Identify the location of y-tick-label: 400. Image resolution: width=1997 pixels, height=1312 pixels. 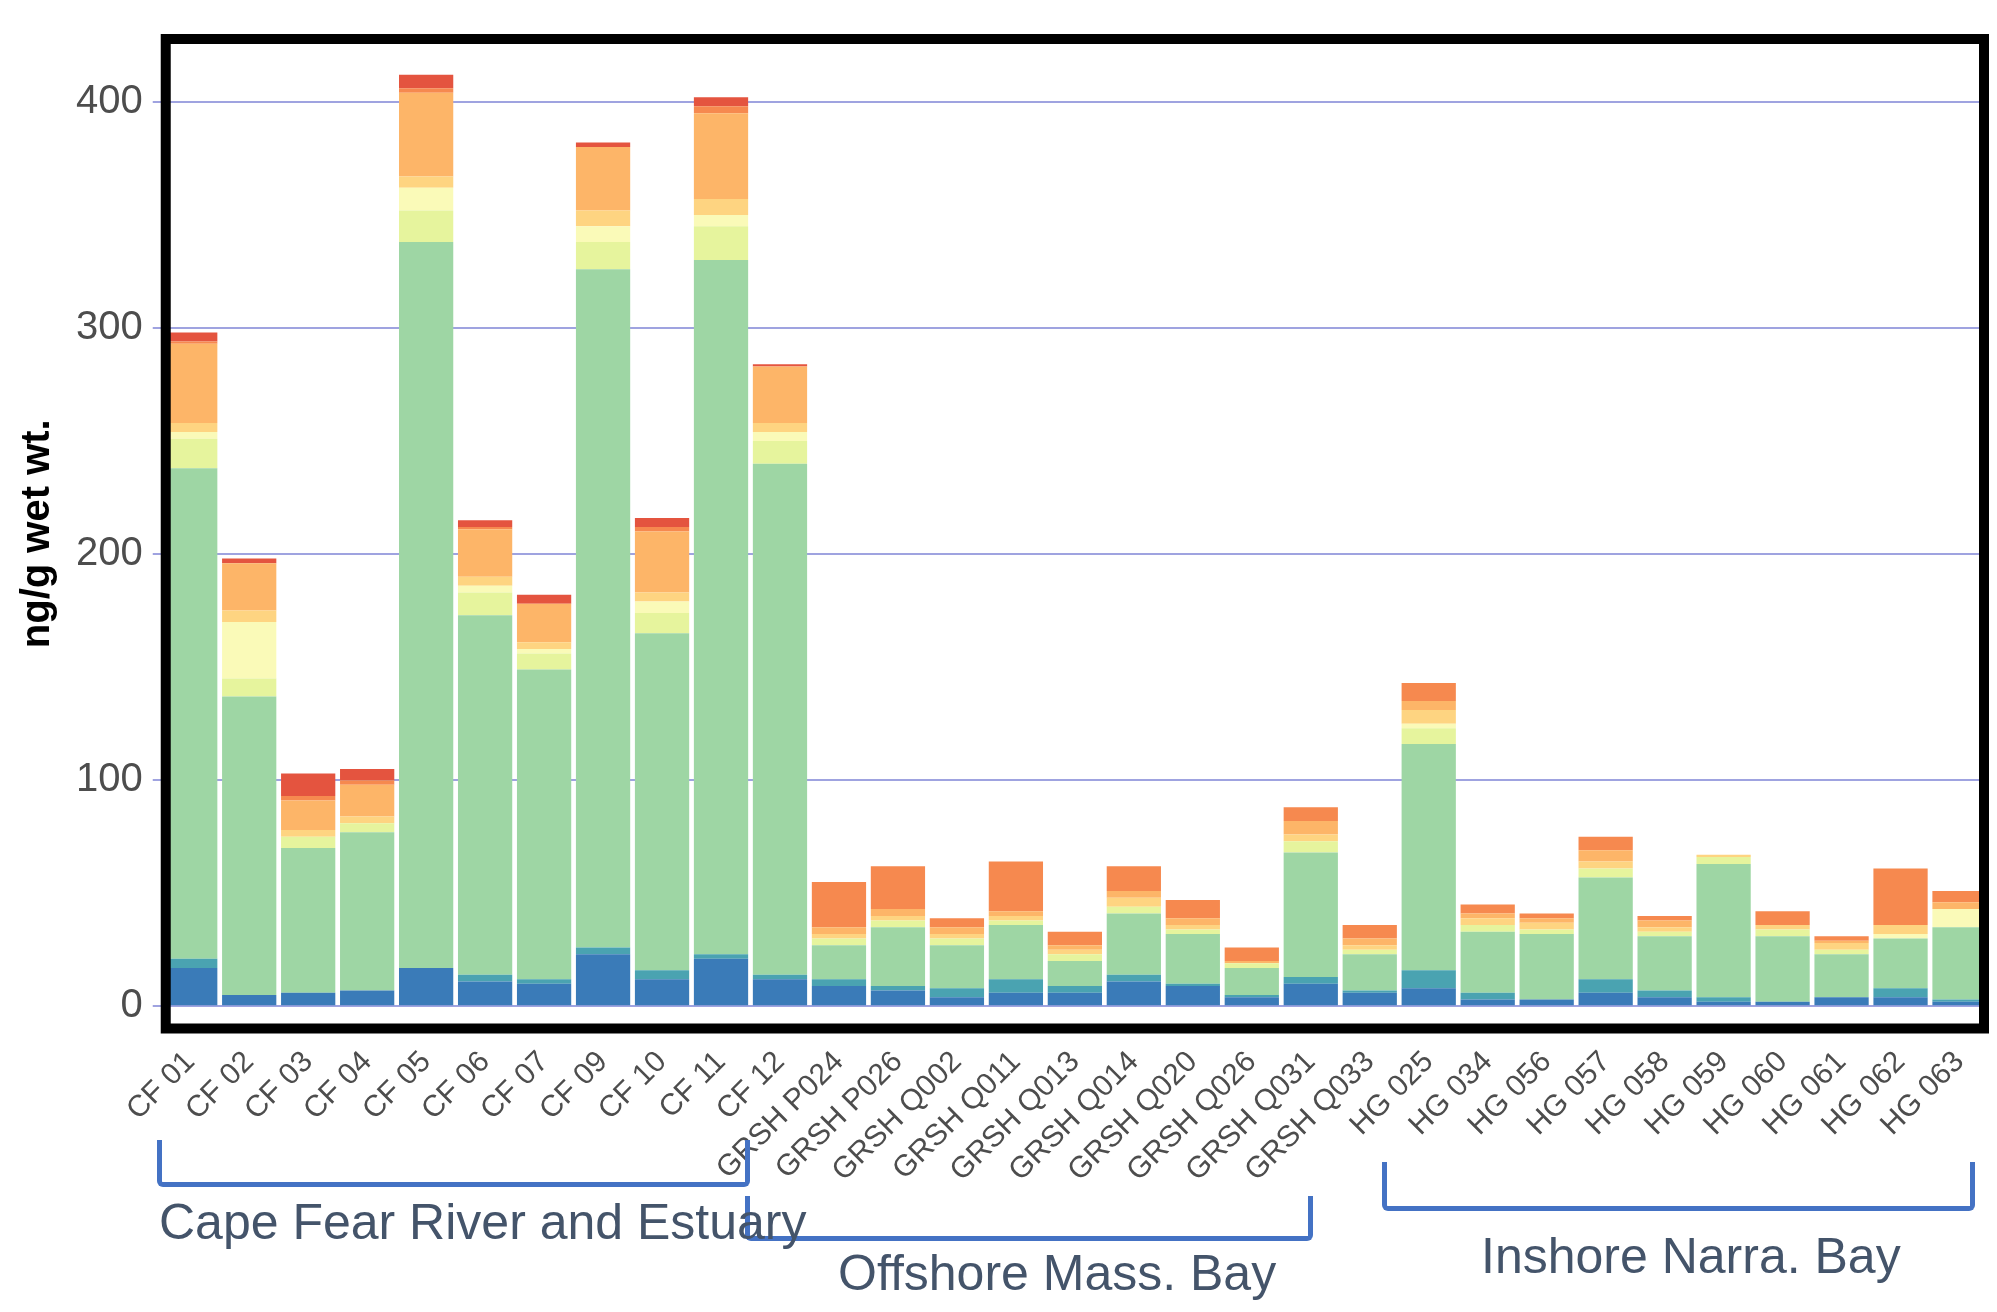
(109, 98).